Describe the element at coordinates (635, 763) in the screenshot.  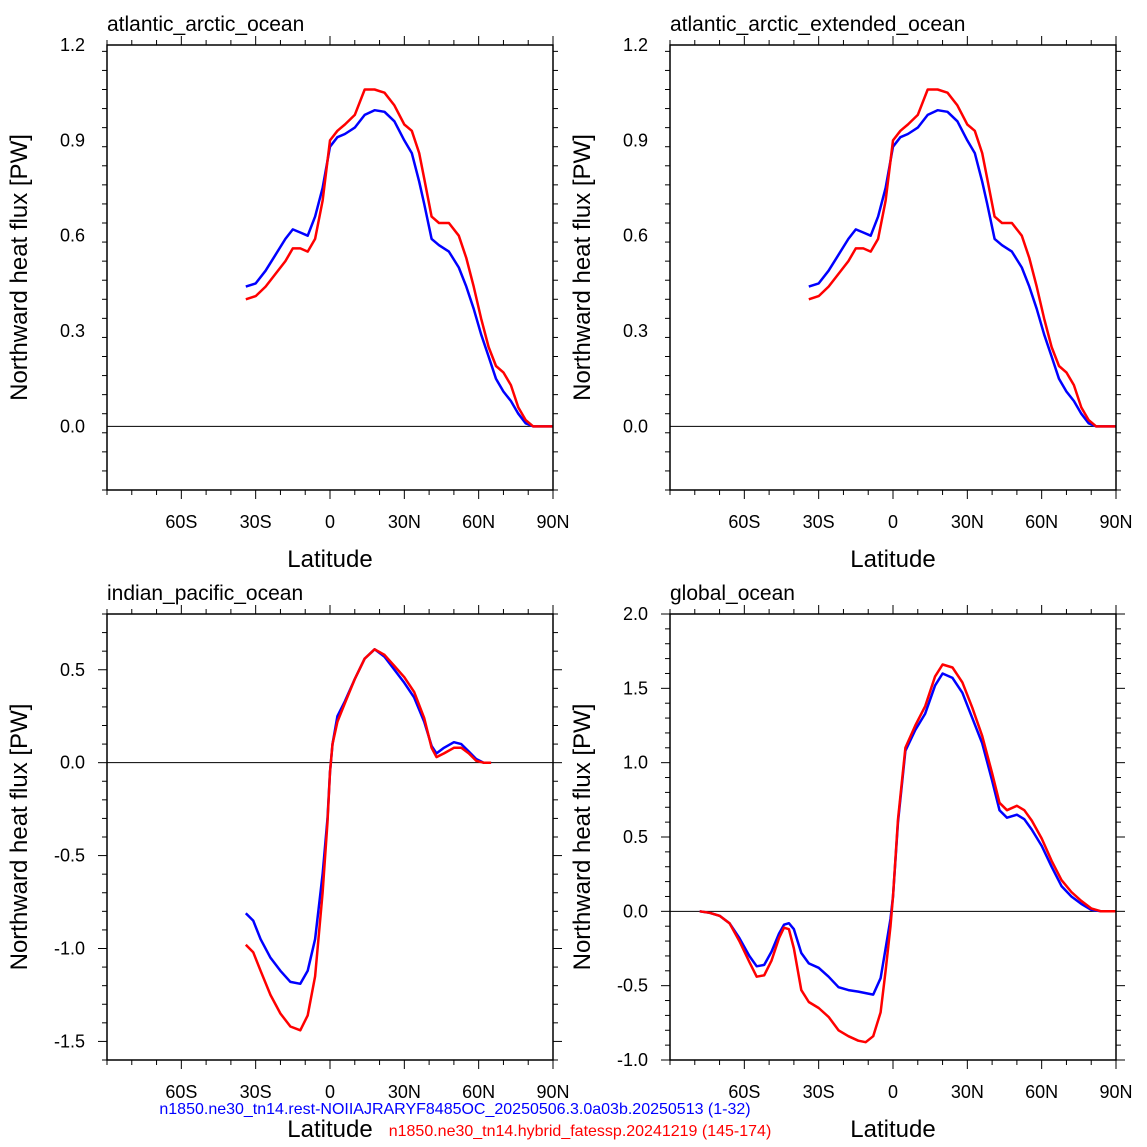
I see `y-tick-label: 1.0` at that location.